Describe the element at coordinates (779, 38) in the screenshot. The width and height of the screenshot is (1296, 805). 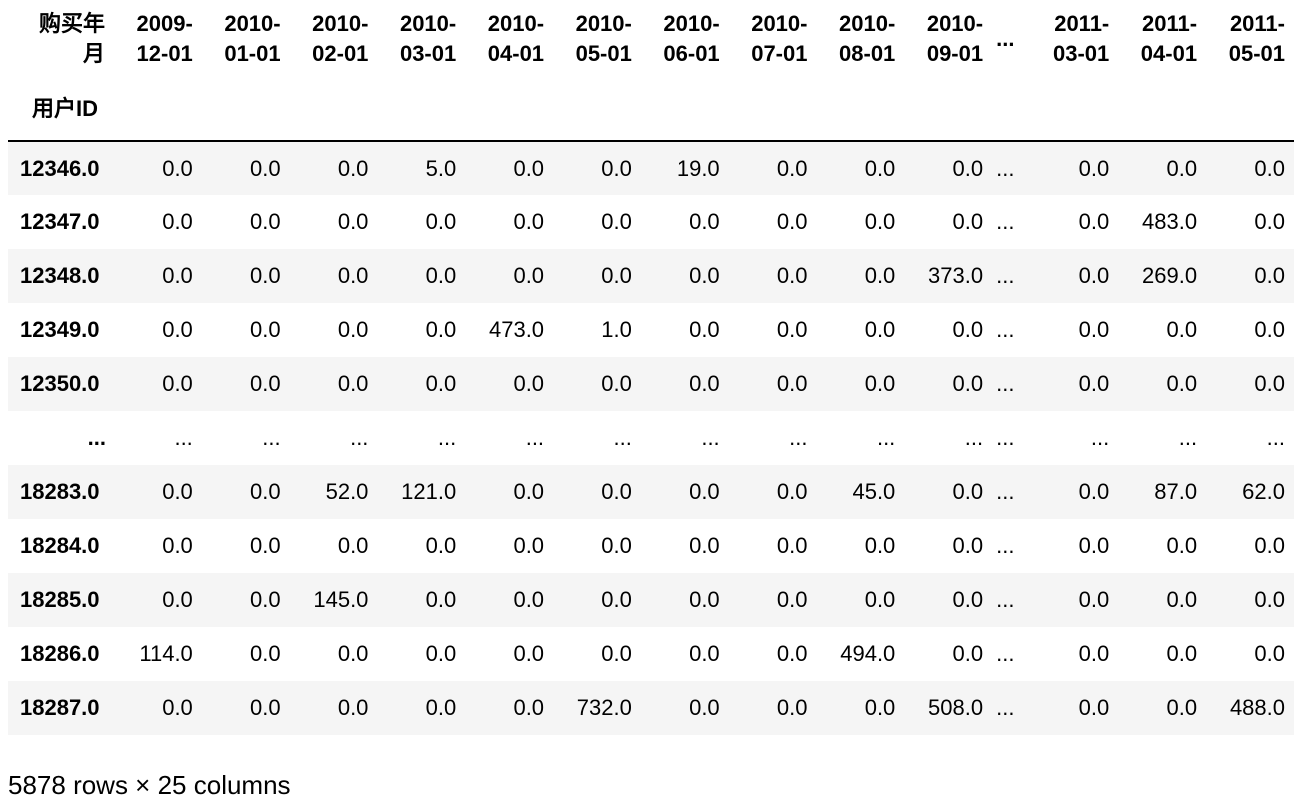
I see `column-header: 2010-07-01` at that location.